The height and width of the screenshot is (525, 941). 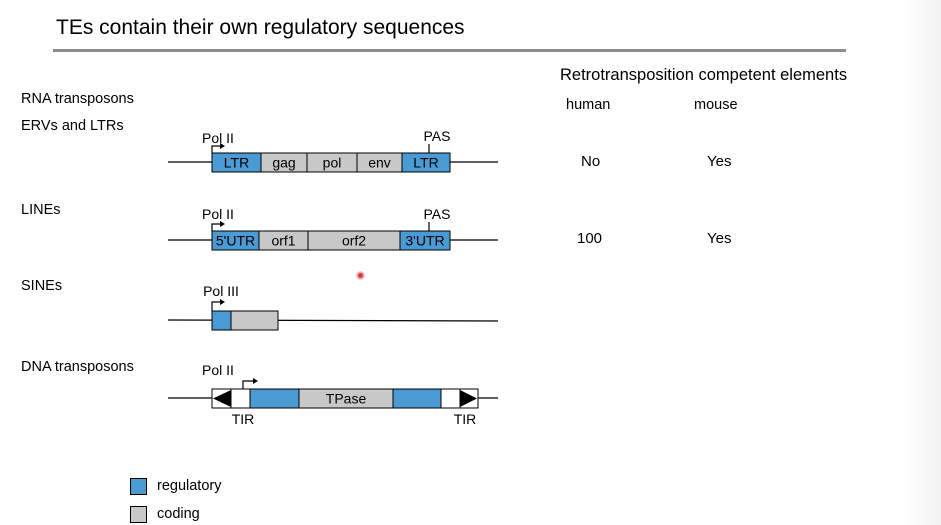 What do you see at coordinates (283, 241) in the screenshot?
I see `line-seg-orf1: orf1` at bounding box center [283, 241].